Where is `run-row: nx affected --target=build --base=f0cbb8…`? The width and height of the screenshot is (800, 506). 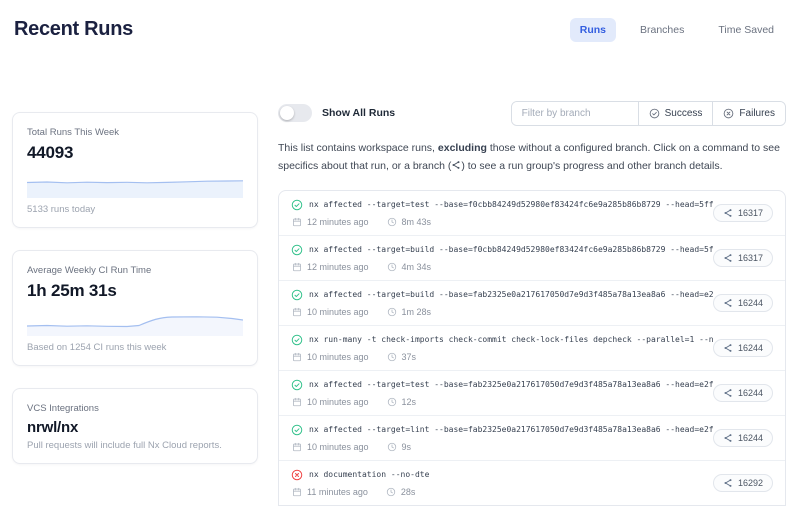 run-row: nx affected --target=build --base=f0cbb8… is located at coordinates (532, 258).